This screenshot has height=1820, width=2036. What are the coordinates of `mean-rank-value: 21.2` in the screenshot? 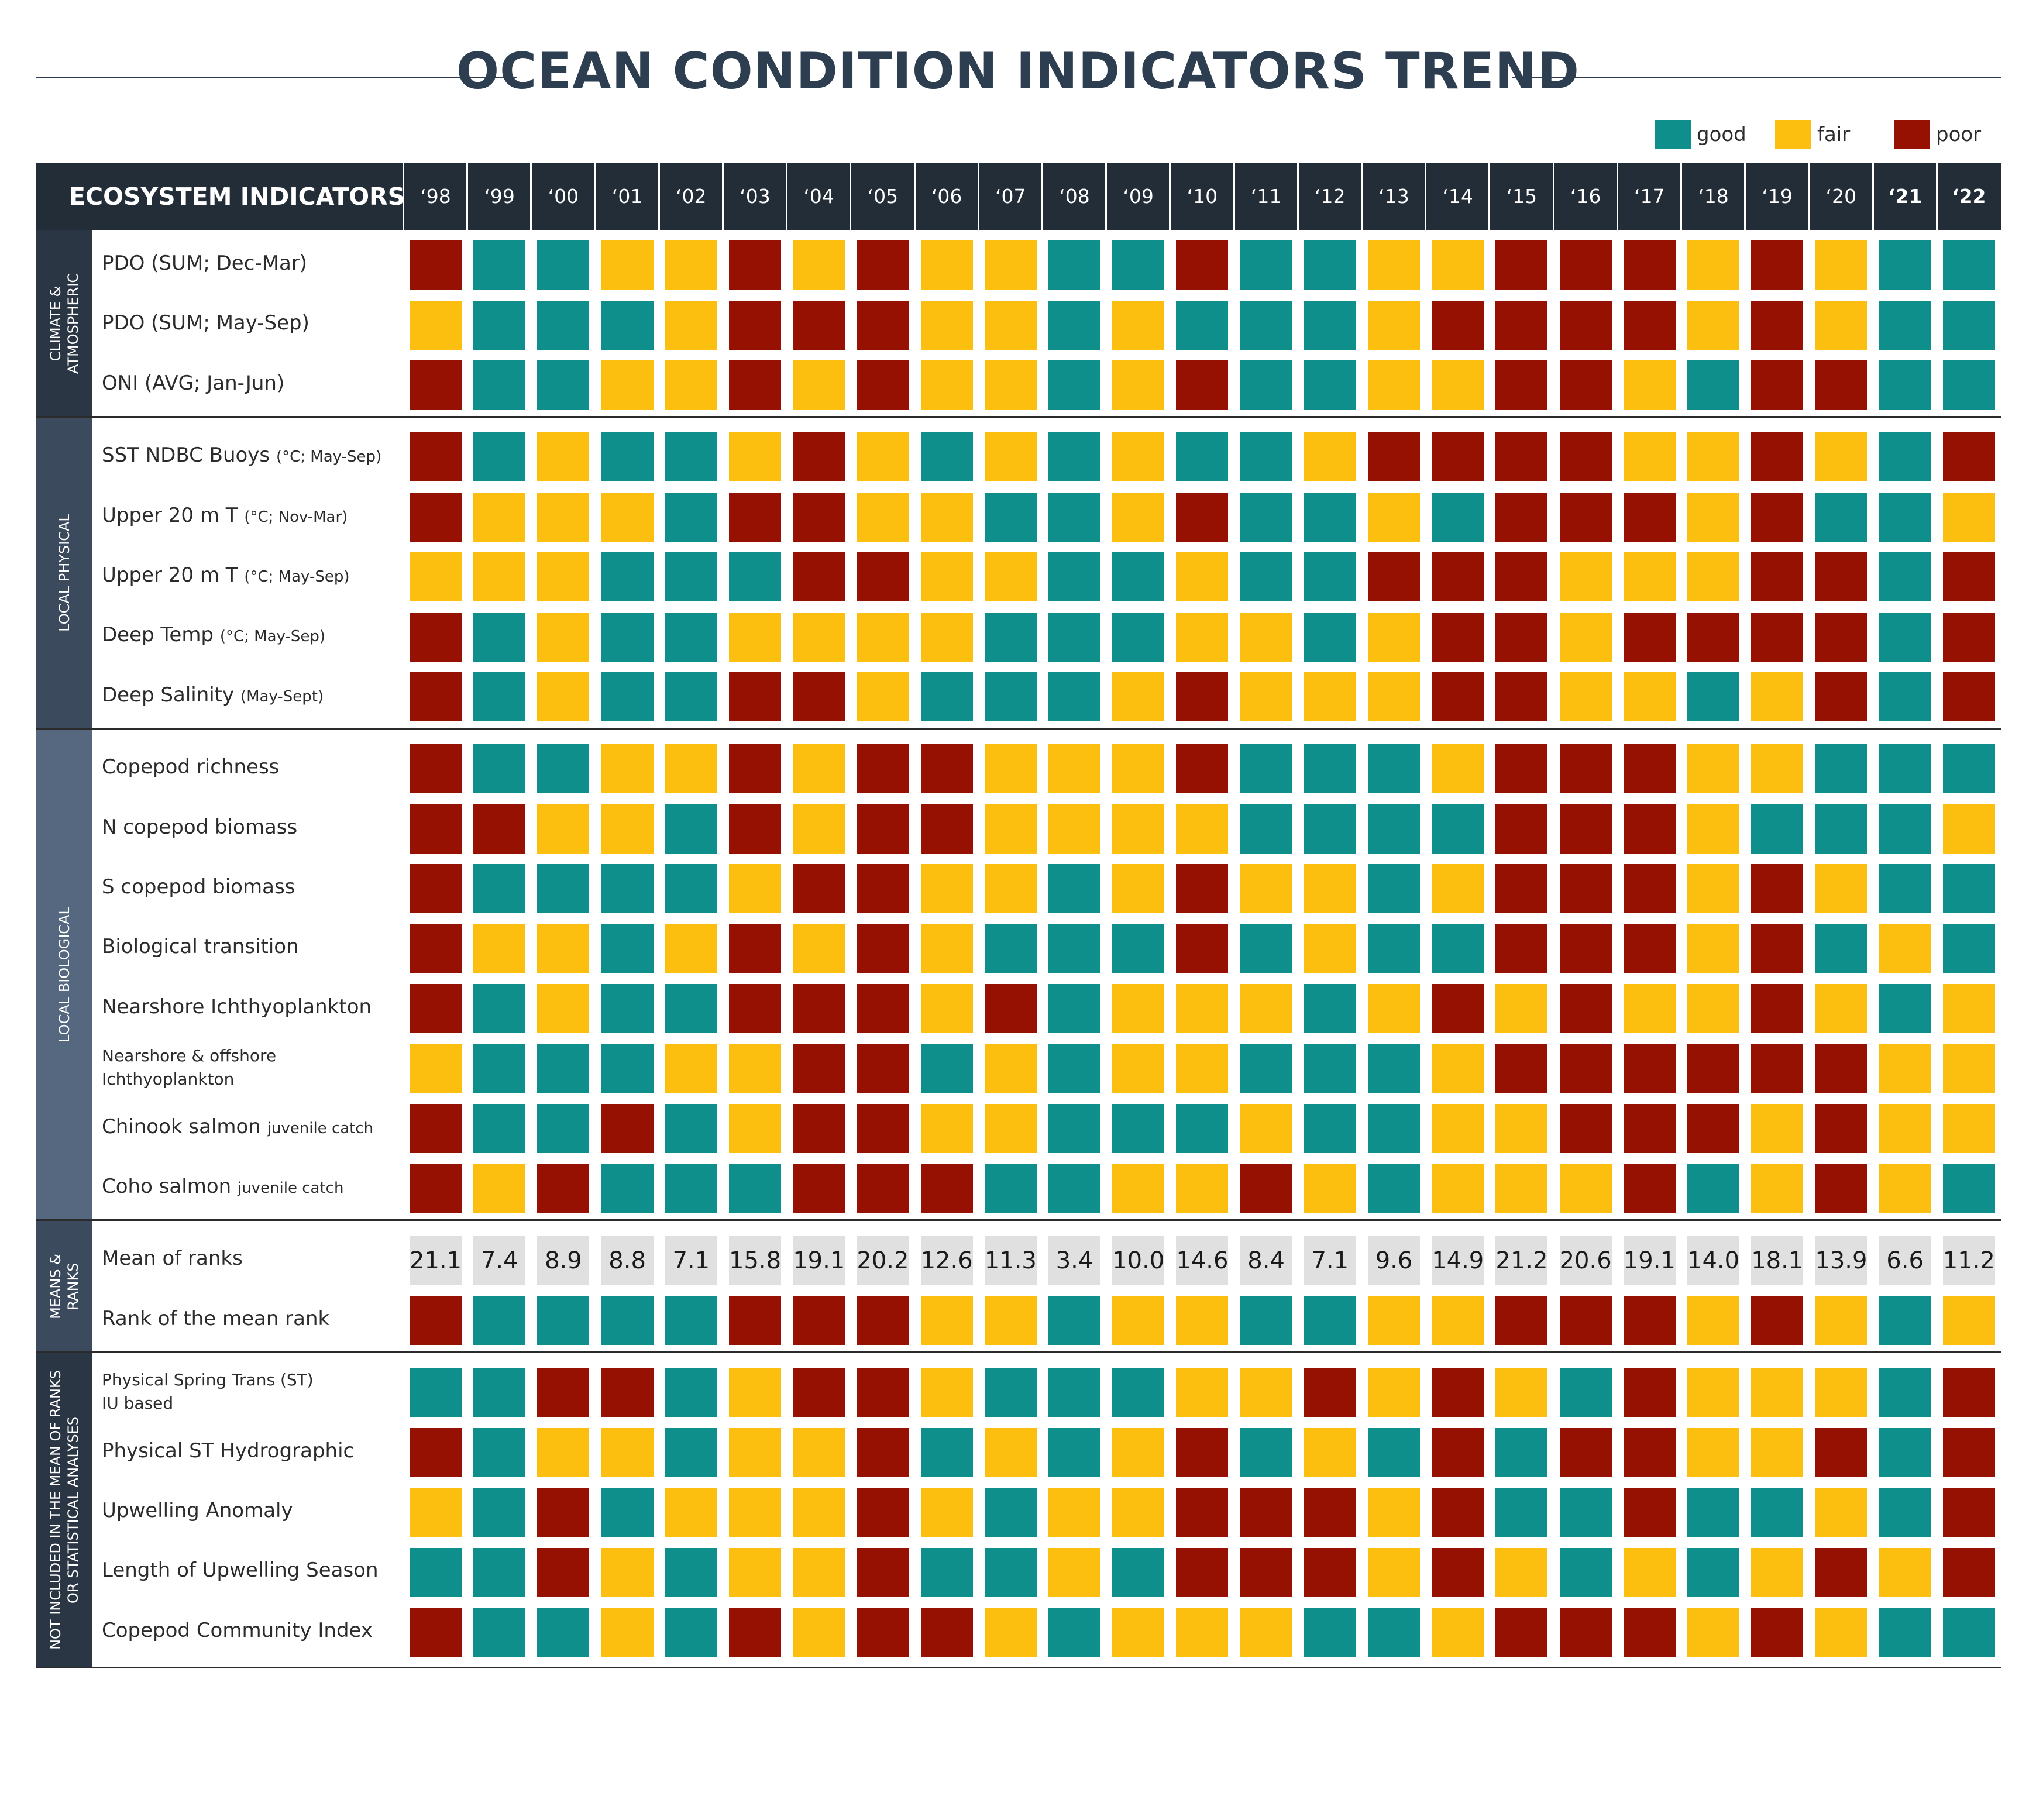 It's located at (1521, 1260).